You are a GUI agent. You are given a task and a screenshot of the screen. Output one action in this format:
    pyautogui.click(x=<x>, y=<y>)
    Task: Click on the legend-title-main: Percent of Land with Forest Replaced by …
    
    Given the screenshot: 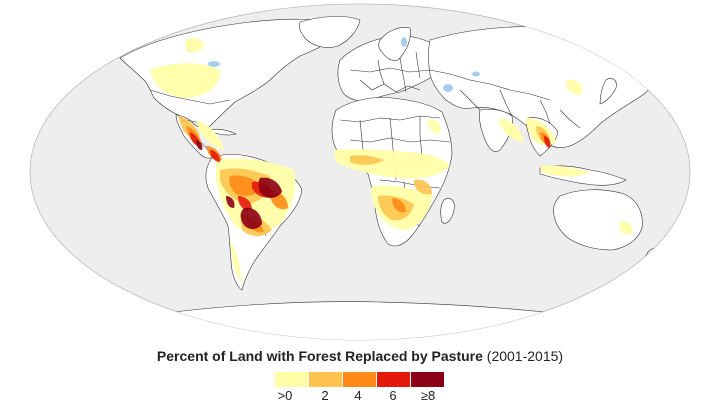 What is the action you would take?
    pyautogui.click(x=319, y=356)
    